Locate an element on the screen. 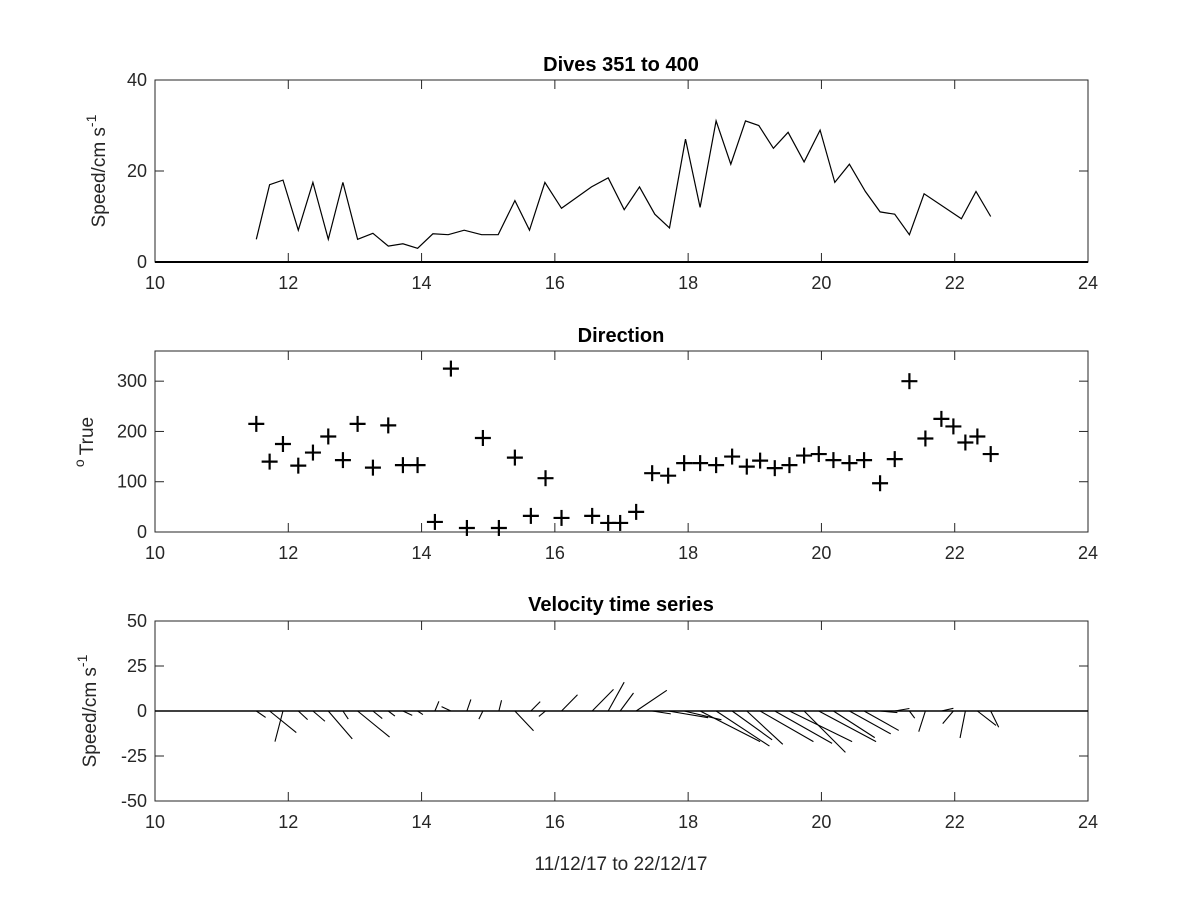 The image size is (1200, 900). y-tick-label: 300 is located at coordinates (132, 381).